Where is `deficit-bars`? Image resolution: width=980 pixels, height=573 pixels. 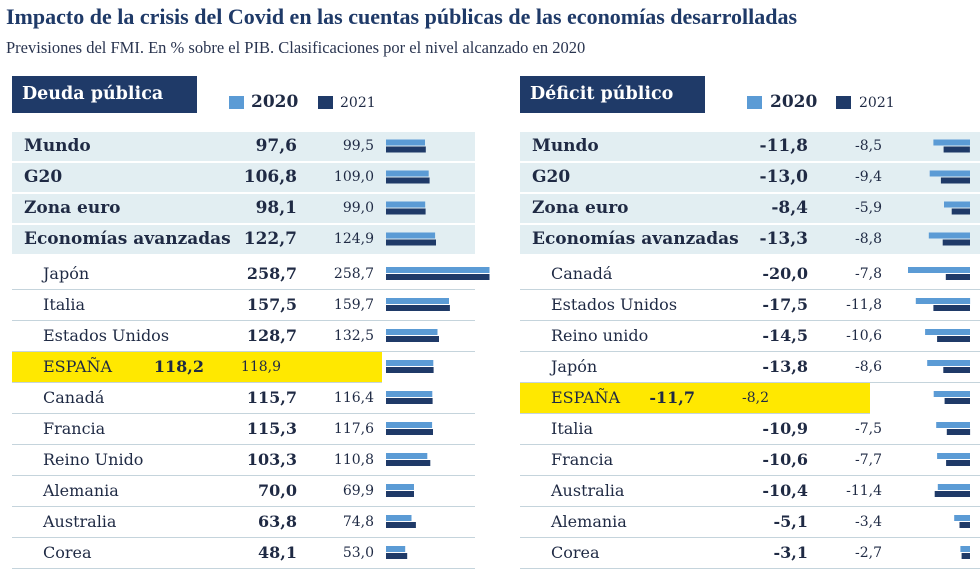 deficit-bars is located at coordinates (939, 349).